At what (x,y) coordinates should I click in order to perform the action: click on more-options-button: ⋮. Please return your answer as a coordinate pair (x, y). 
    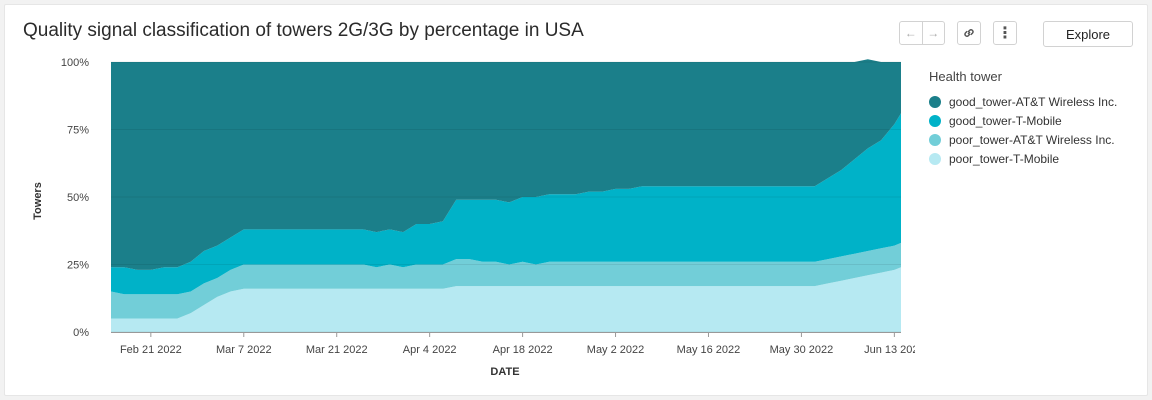
    Looking at the image, I should click on (1005, 33).